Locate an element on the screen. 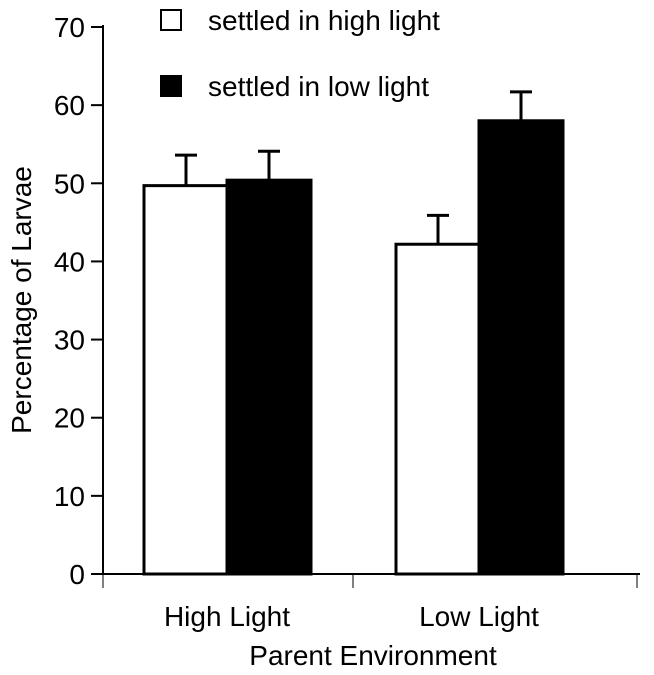  y-tick-label: 70 is located at coordinates (69, 27).